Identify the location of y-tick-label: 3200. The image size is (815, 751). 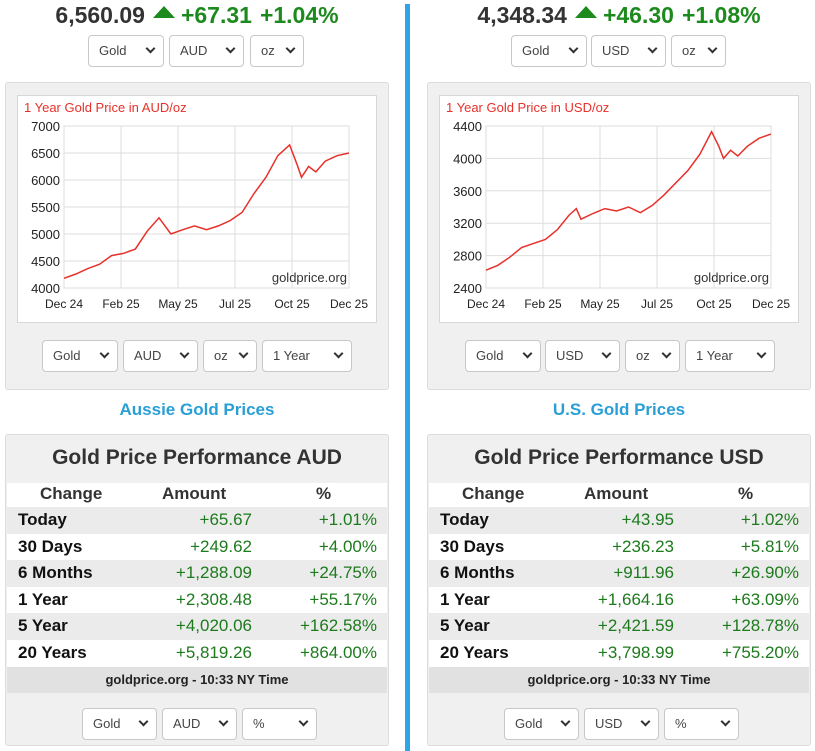
(467, 223).